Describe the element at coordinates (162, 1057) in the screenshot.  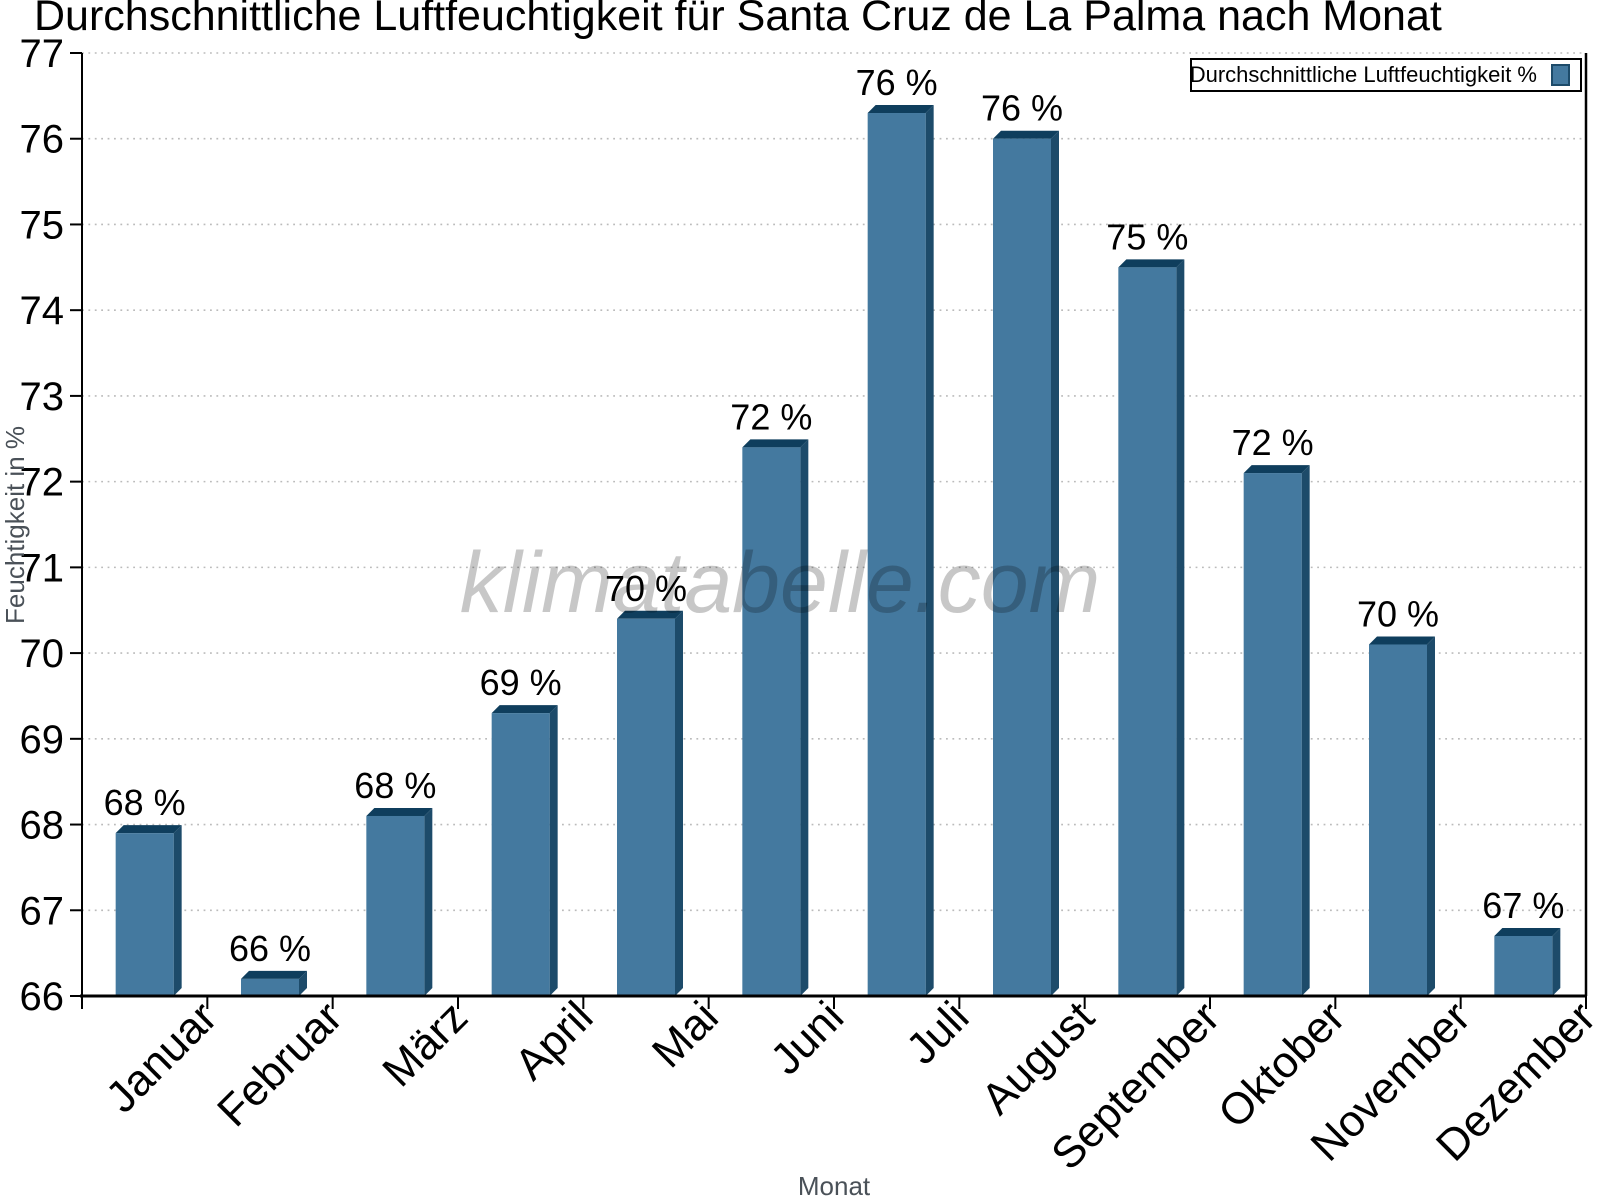
I see `x-tick-label: Januar` at that location.